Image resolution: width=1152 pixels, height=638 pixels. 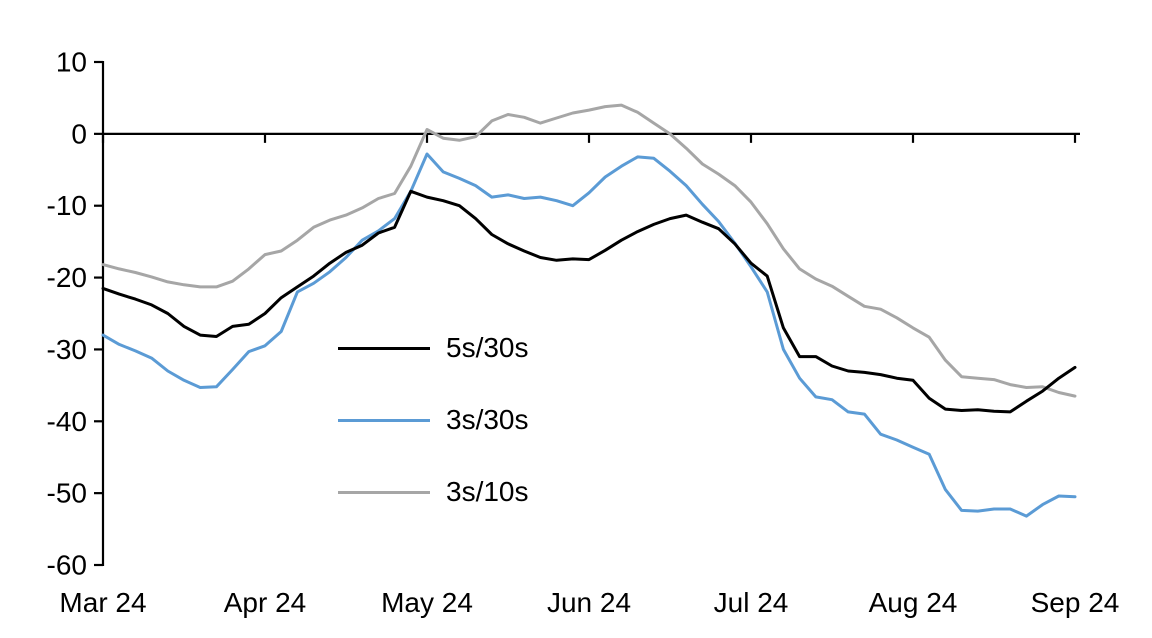 What do you see at coordinates (67, 277) in the screenshot?
I see `y-axis-tick-label: -20` at bounding box center [67, 277].